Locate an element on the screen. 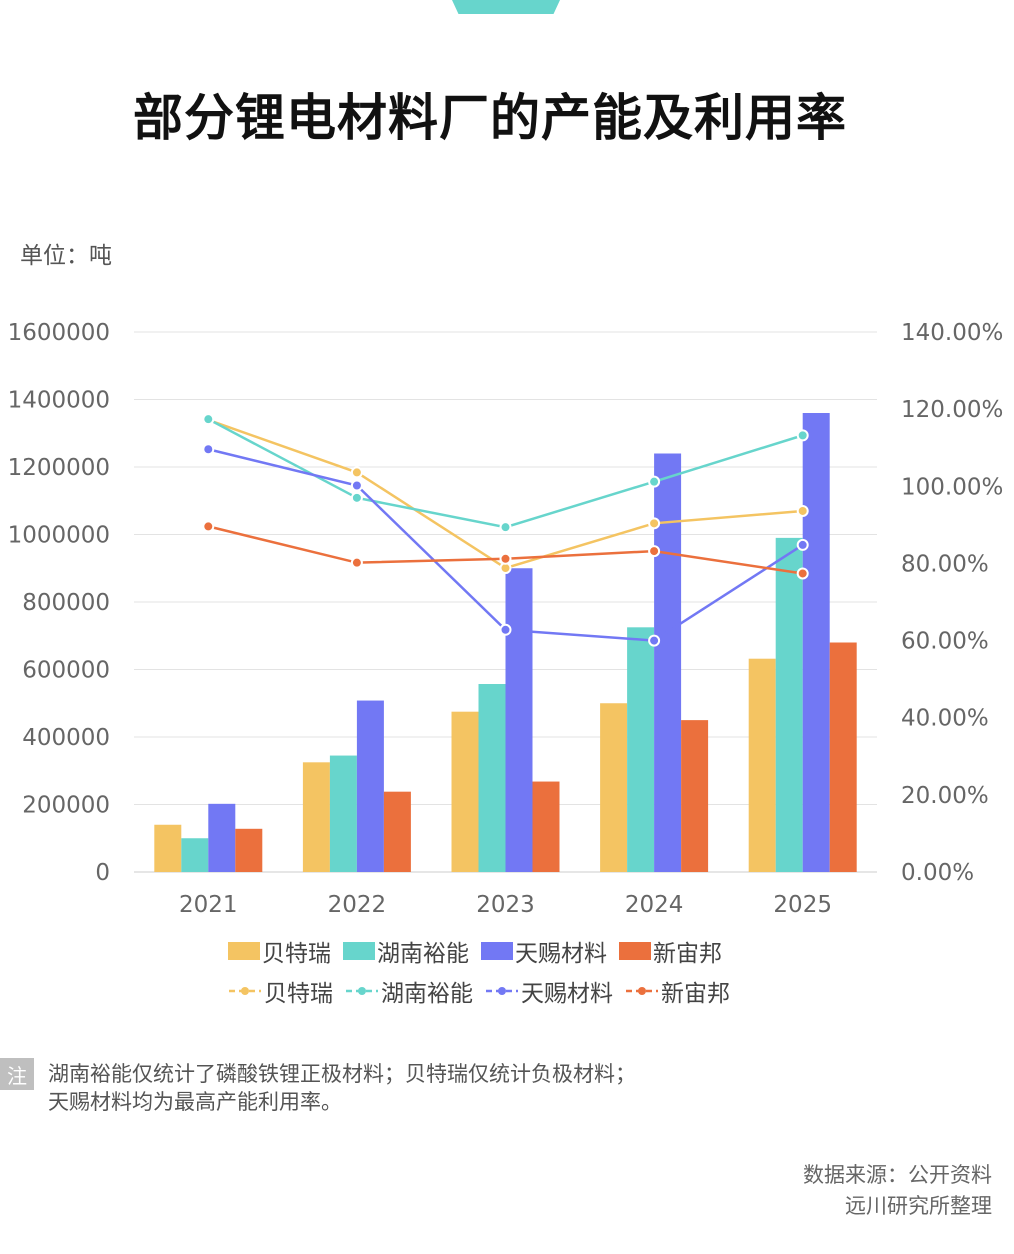 The image size is (1014, 1254). y-tick-label: 1200000 is located at coordinates (59, 468).